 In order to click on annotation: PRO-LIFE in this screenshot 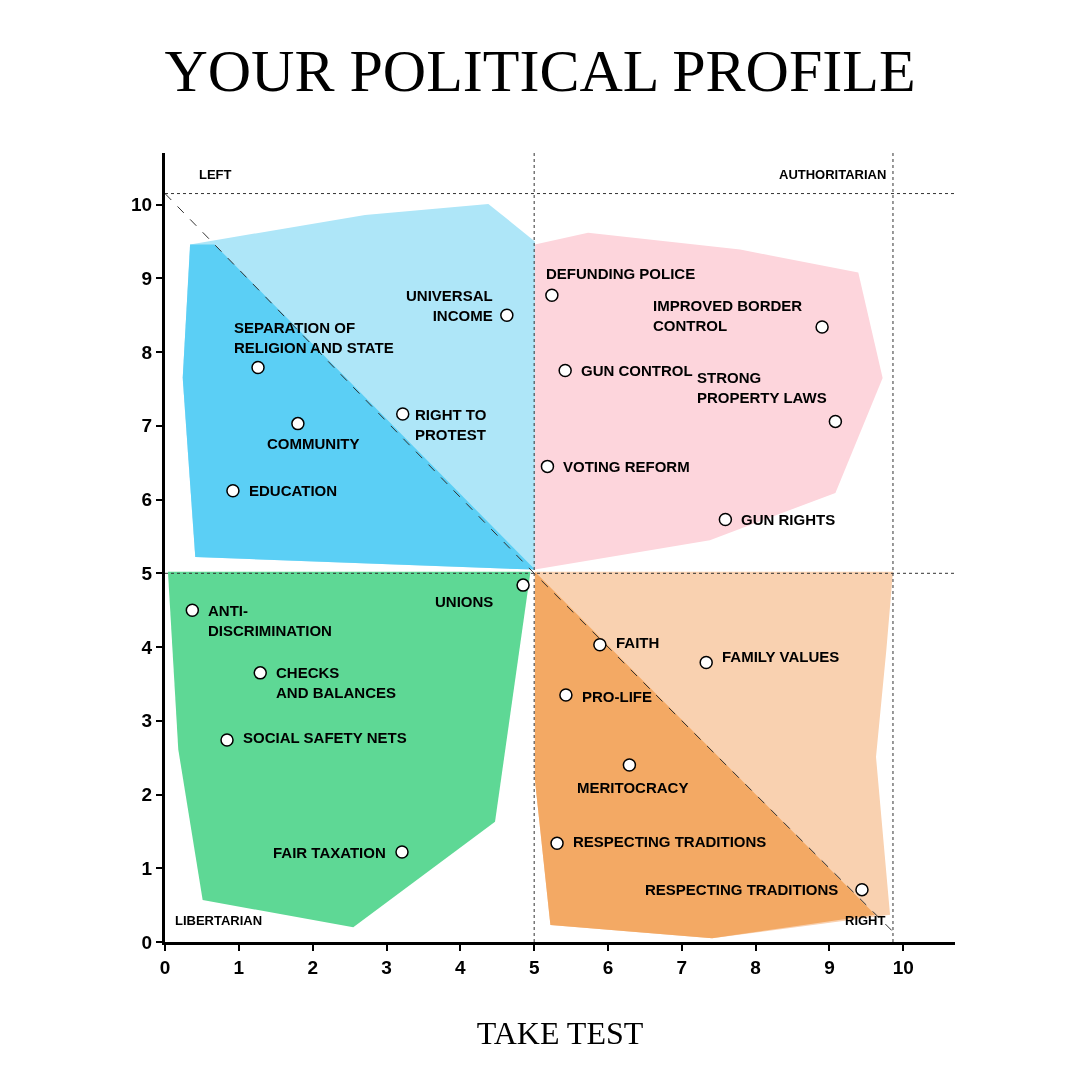, I will do `click(617, 696)`.